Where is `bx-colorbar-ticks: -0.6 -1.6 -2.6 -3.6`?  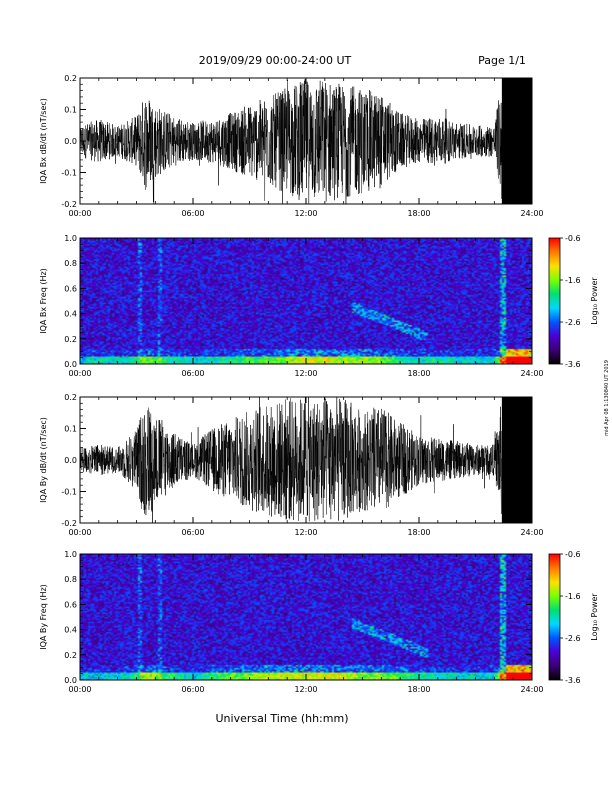 bx-colorbar-ticks: -0.6 -1.6 -2.6 -3.6 is located at coordinates (570, 301).